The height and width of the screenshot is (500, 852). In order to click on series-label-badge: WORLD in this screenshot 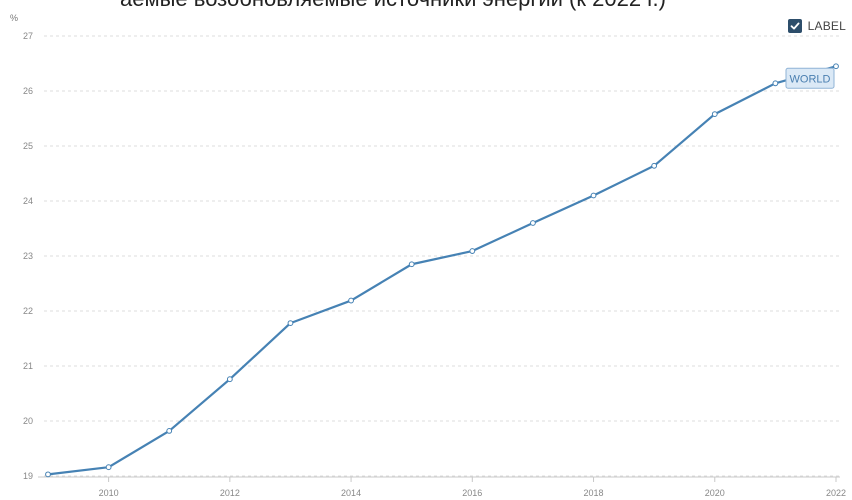, I will do `click(810, 78)`.